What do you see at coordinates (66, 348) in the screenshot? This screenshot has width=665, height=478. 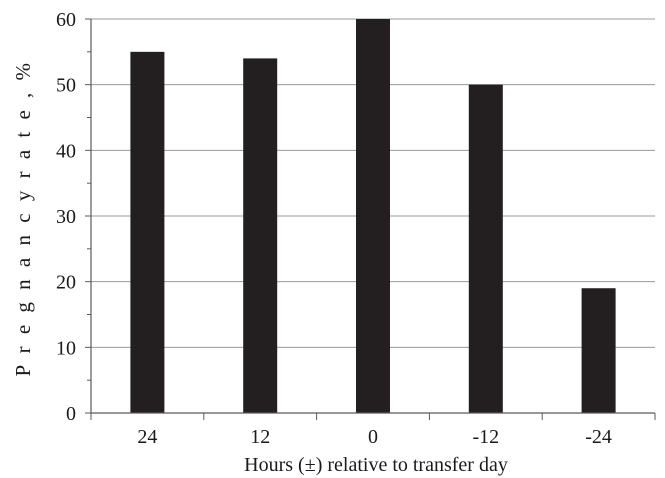 I see `y-tick-label: 10` at bounding box center [66, 348].